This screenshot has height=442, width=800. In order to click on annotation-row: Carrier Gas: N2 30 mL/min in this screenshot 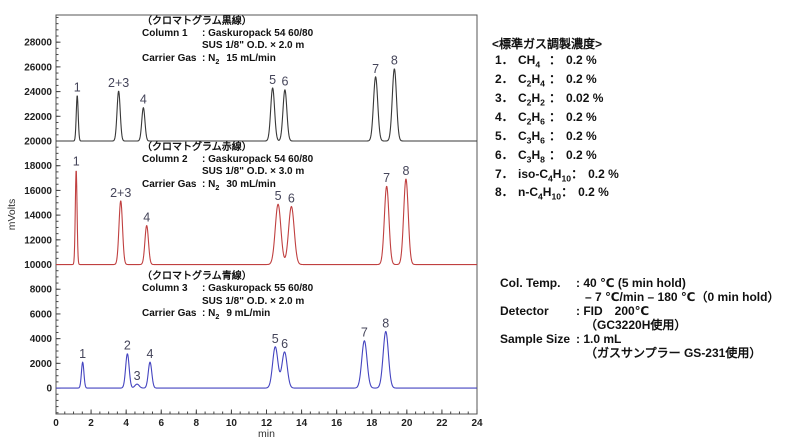, I will do `click(209, 185)`.